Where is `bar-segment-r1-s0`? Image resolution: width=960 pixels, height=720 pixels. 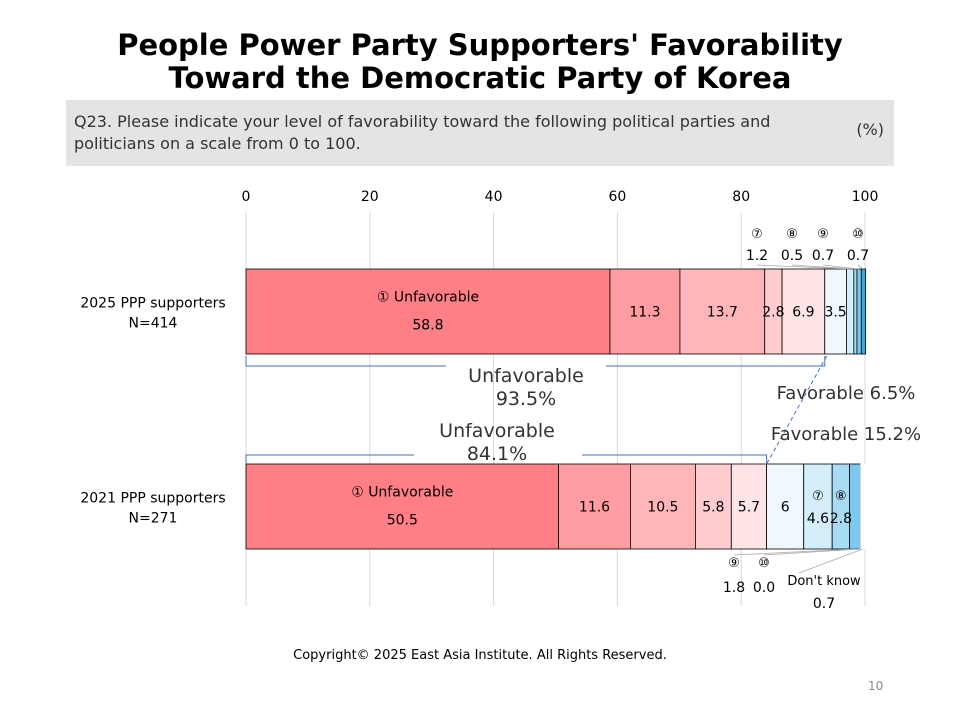
bar-segment-r1-s0 is located at coordinates (402, 506).